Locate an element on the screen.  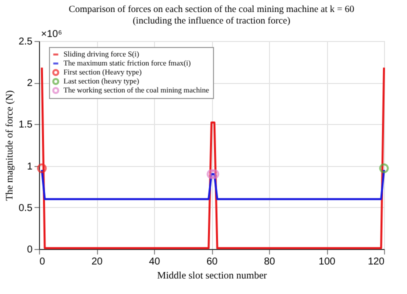
y-tick-label: 0 is located at coordinates (29, 250).